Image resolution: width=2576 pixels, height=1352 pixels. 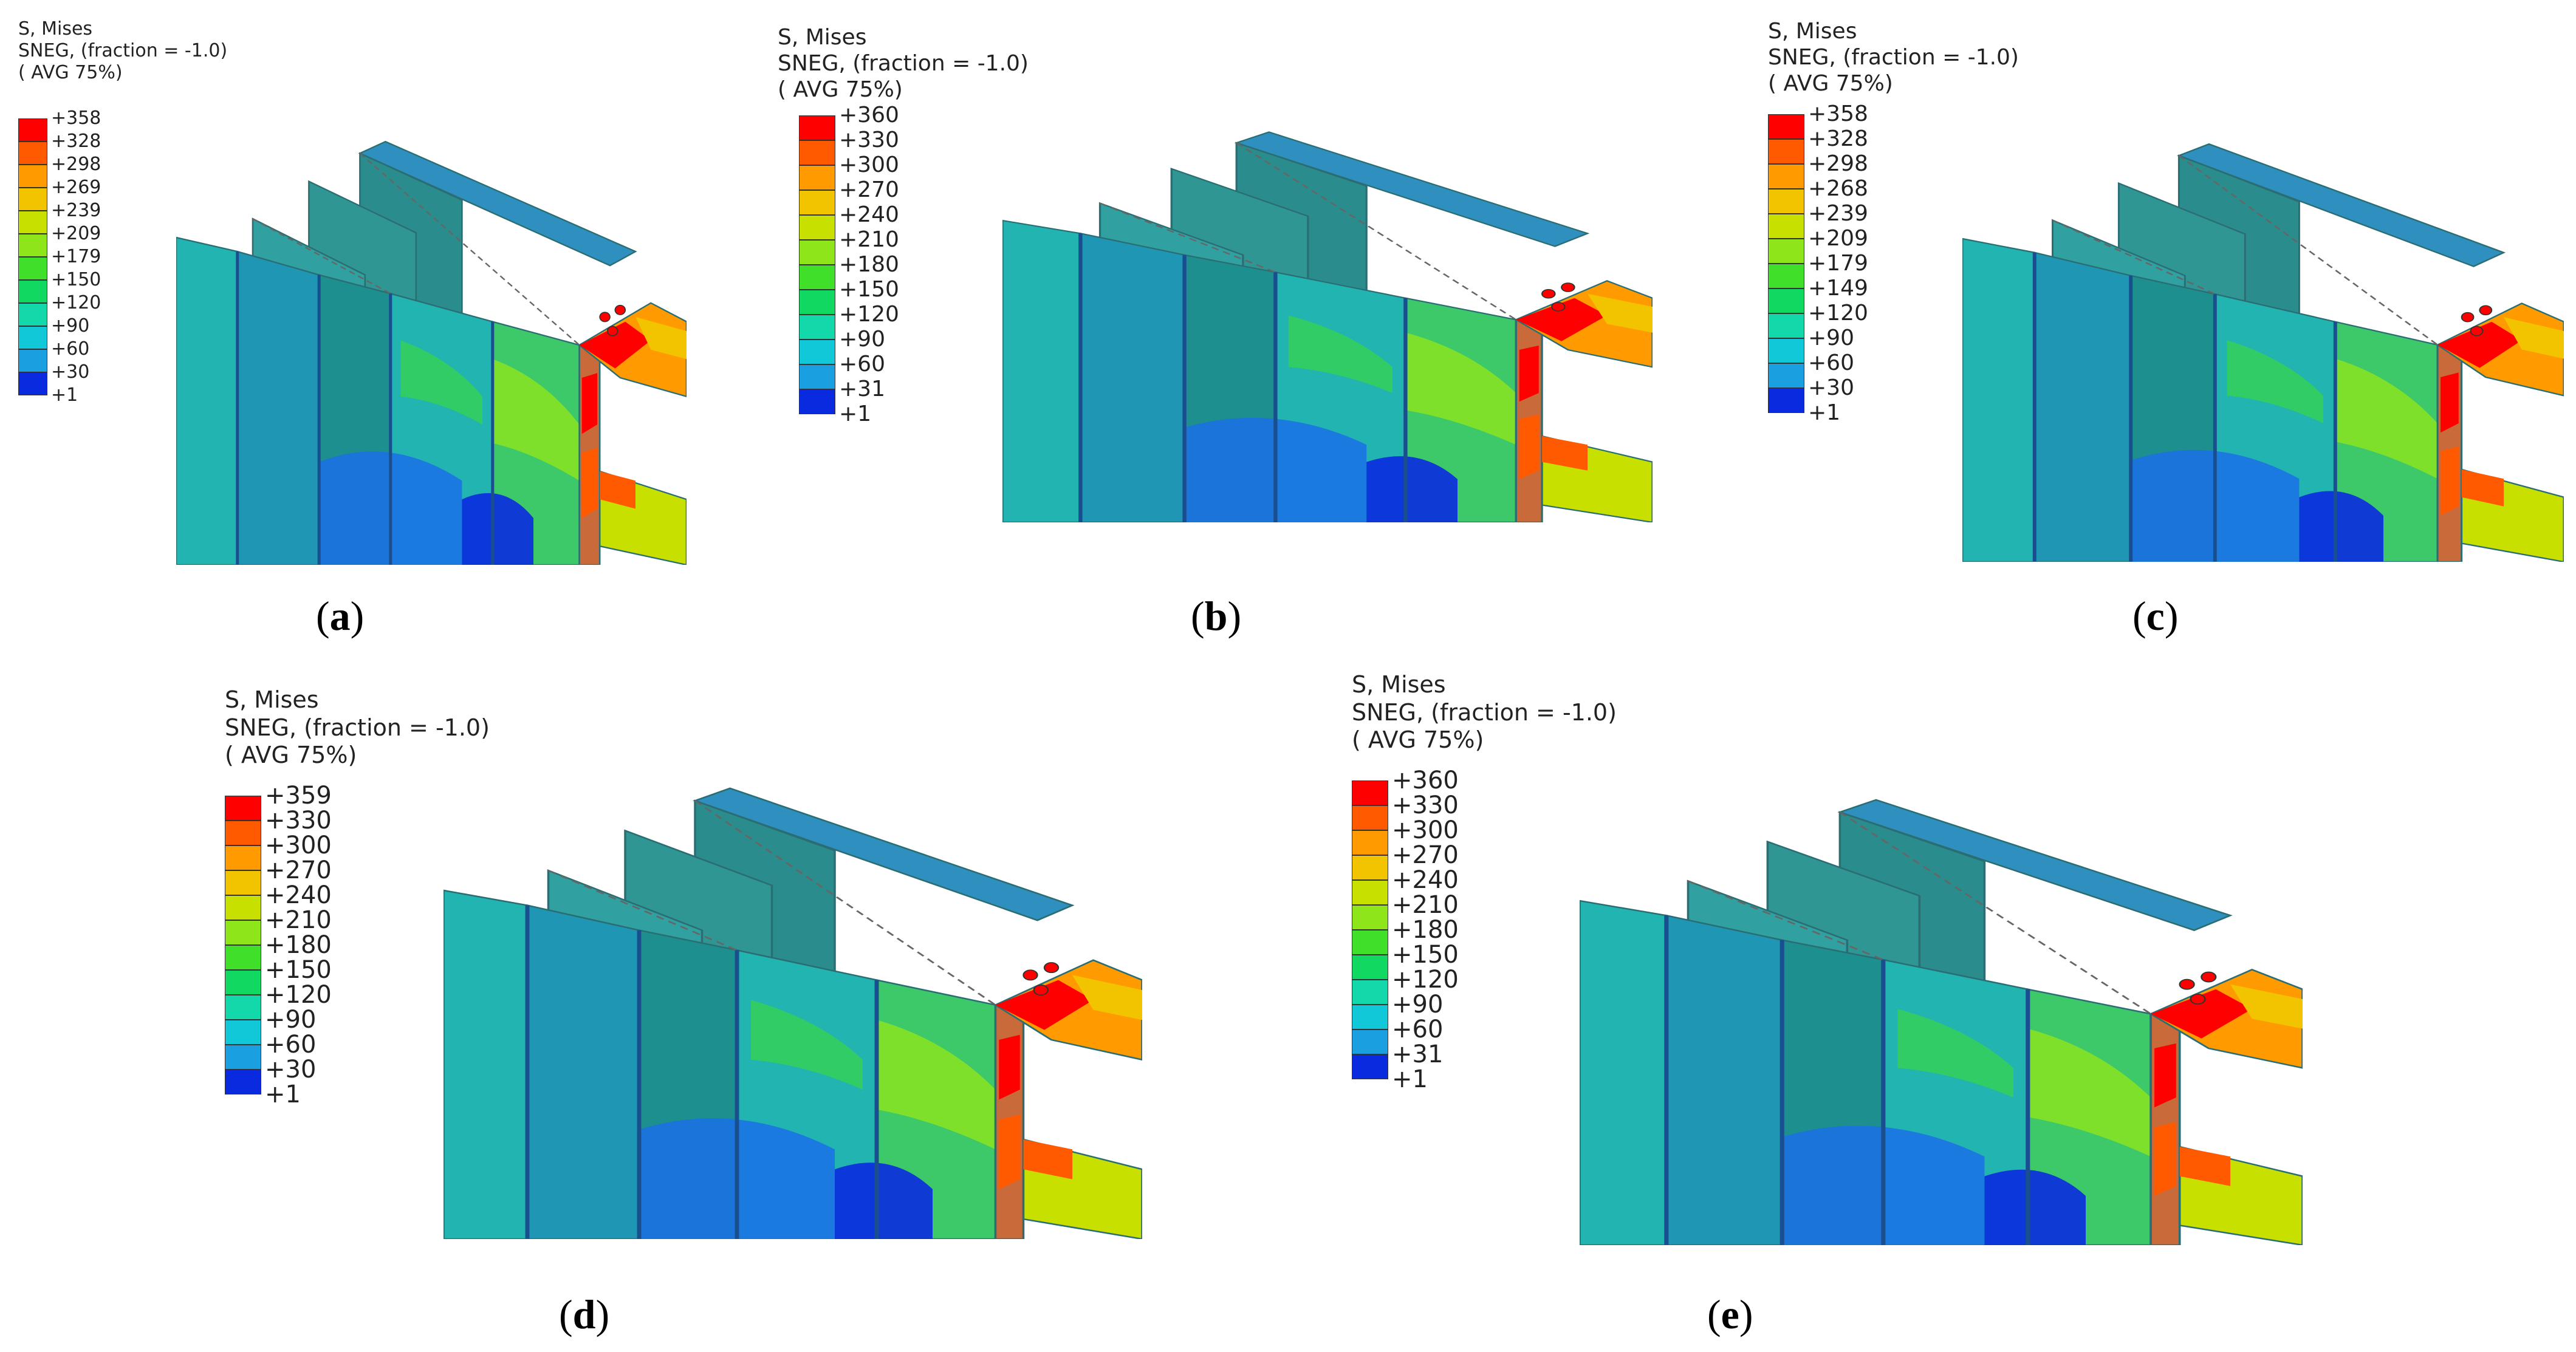 I want to click on panel-caption-letter: b, so click(x=1216, y=616).